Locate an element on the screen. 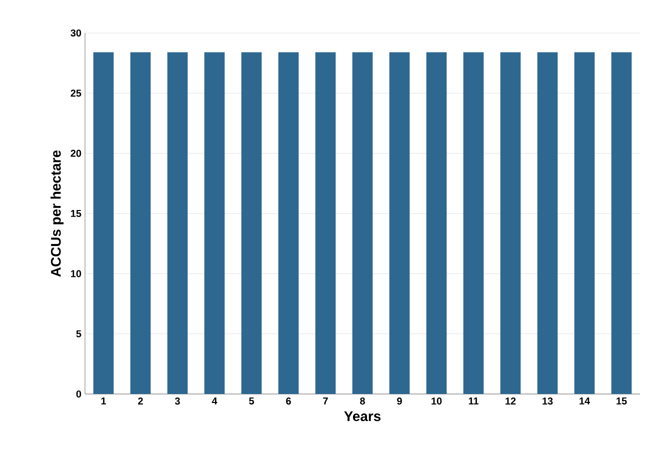 This screenshot has width=657, height=464. x-tick-label: 6 is located at coordinates (288, 401).